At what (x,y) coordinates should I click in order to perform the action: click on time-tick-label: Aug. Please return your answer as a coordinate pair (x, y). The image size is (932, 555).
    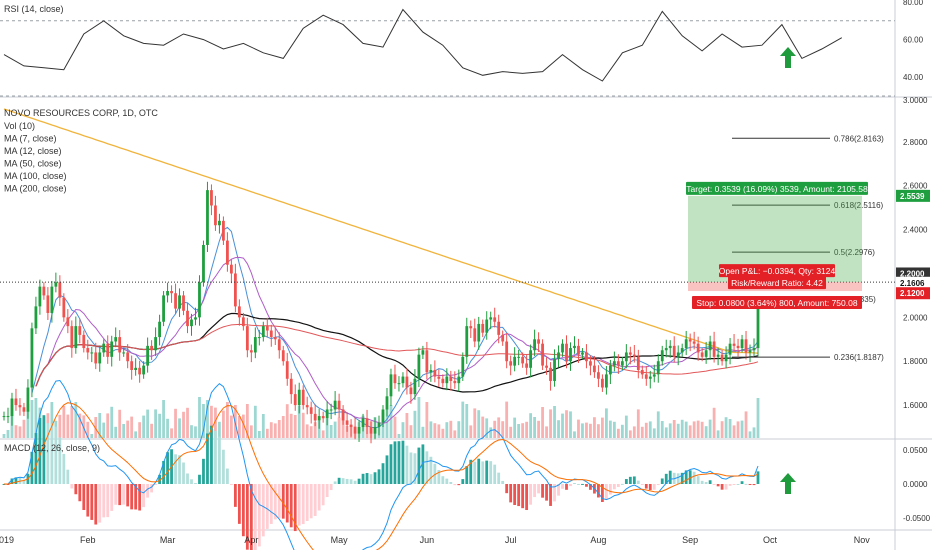
    Looking at the image, I should click on (598, 540).